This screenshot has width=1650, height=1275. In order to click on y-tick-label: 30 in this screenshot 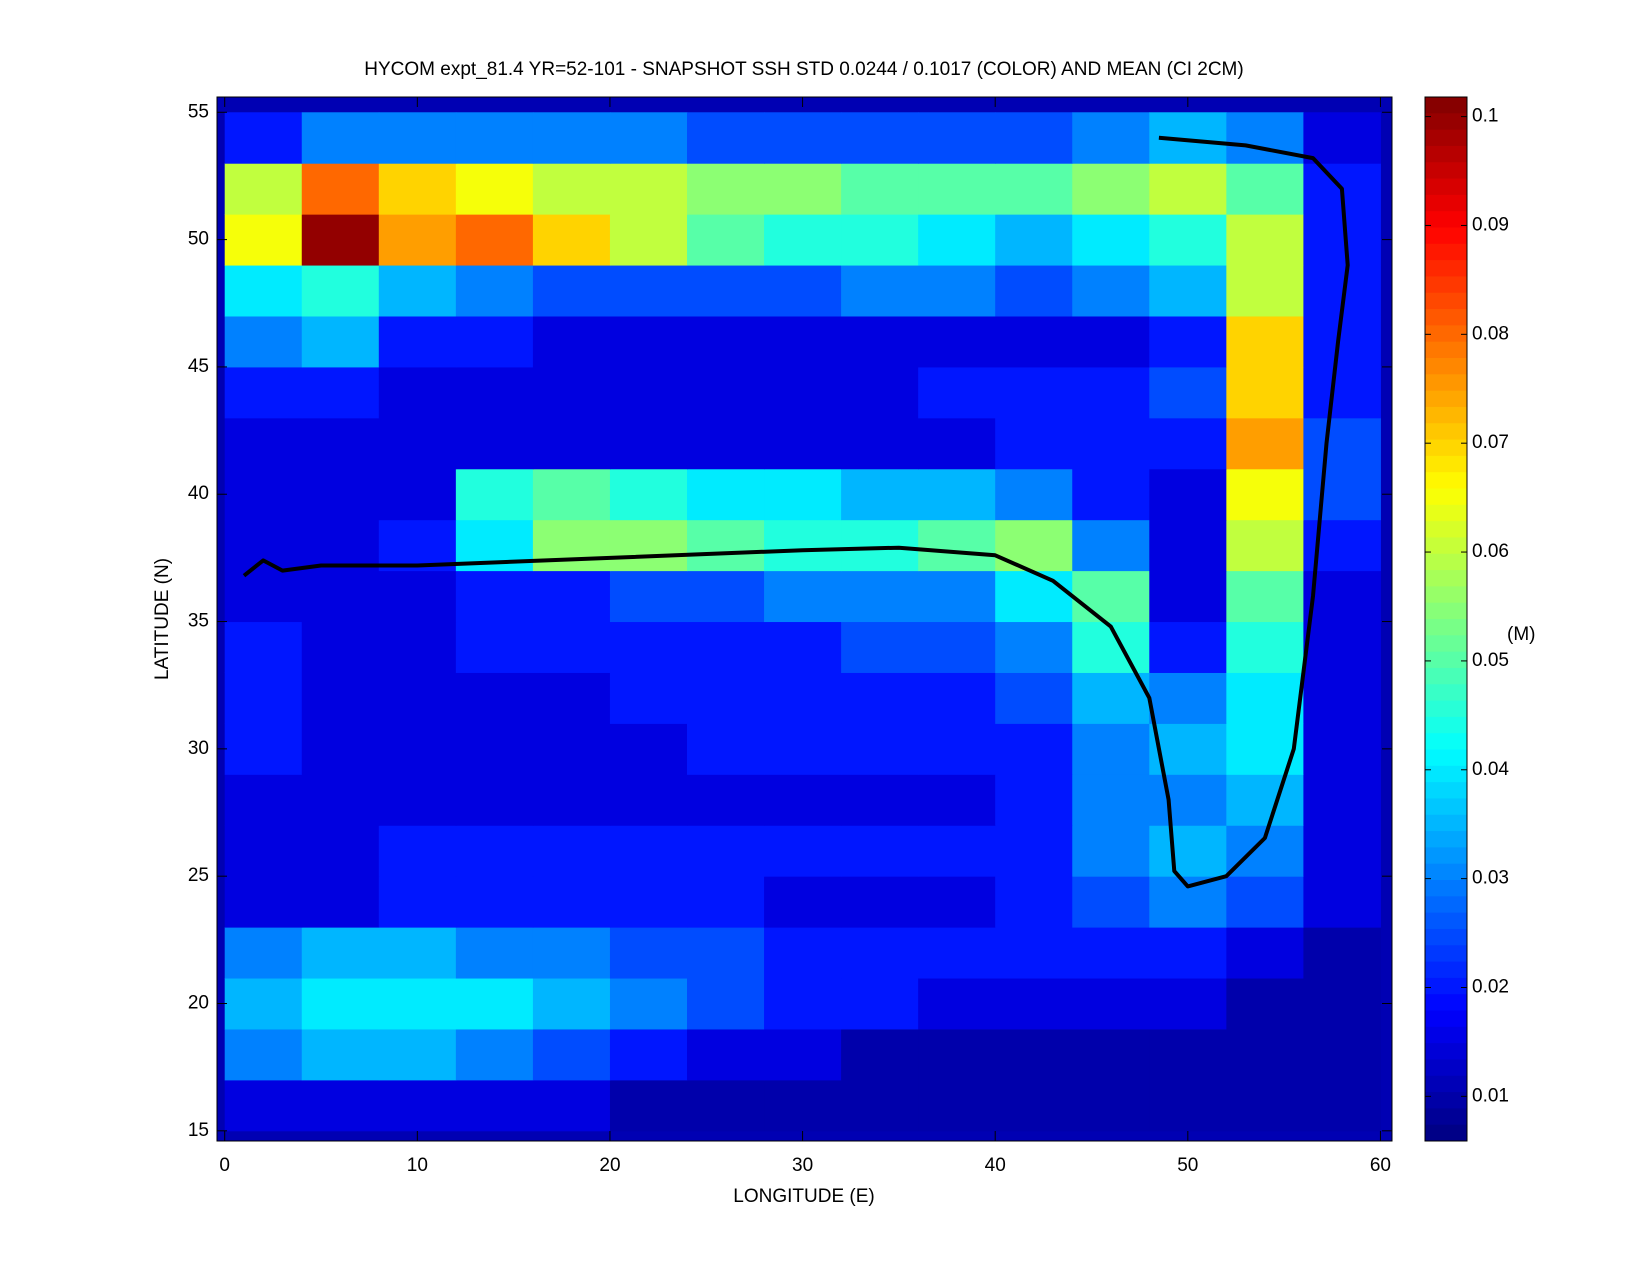, I will do `click(198, 748)`.